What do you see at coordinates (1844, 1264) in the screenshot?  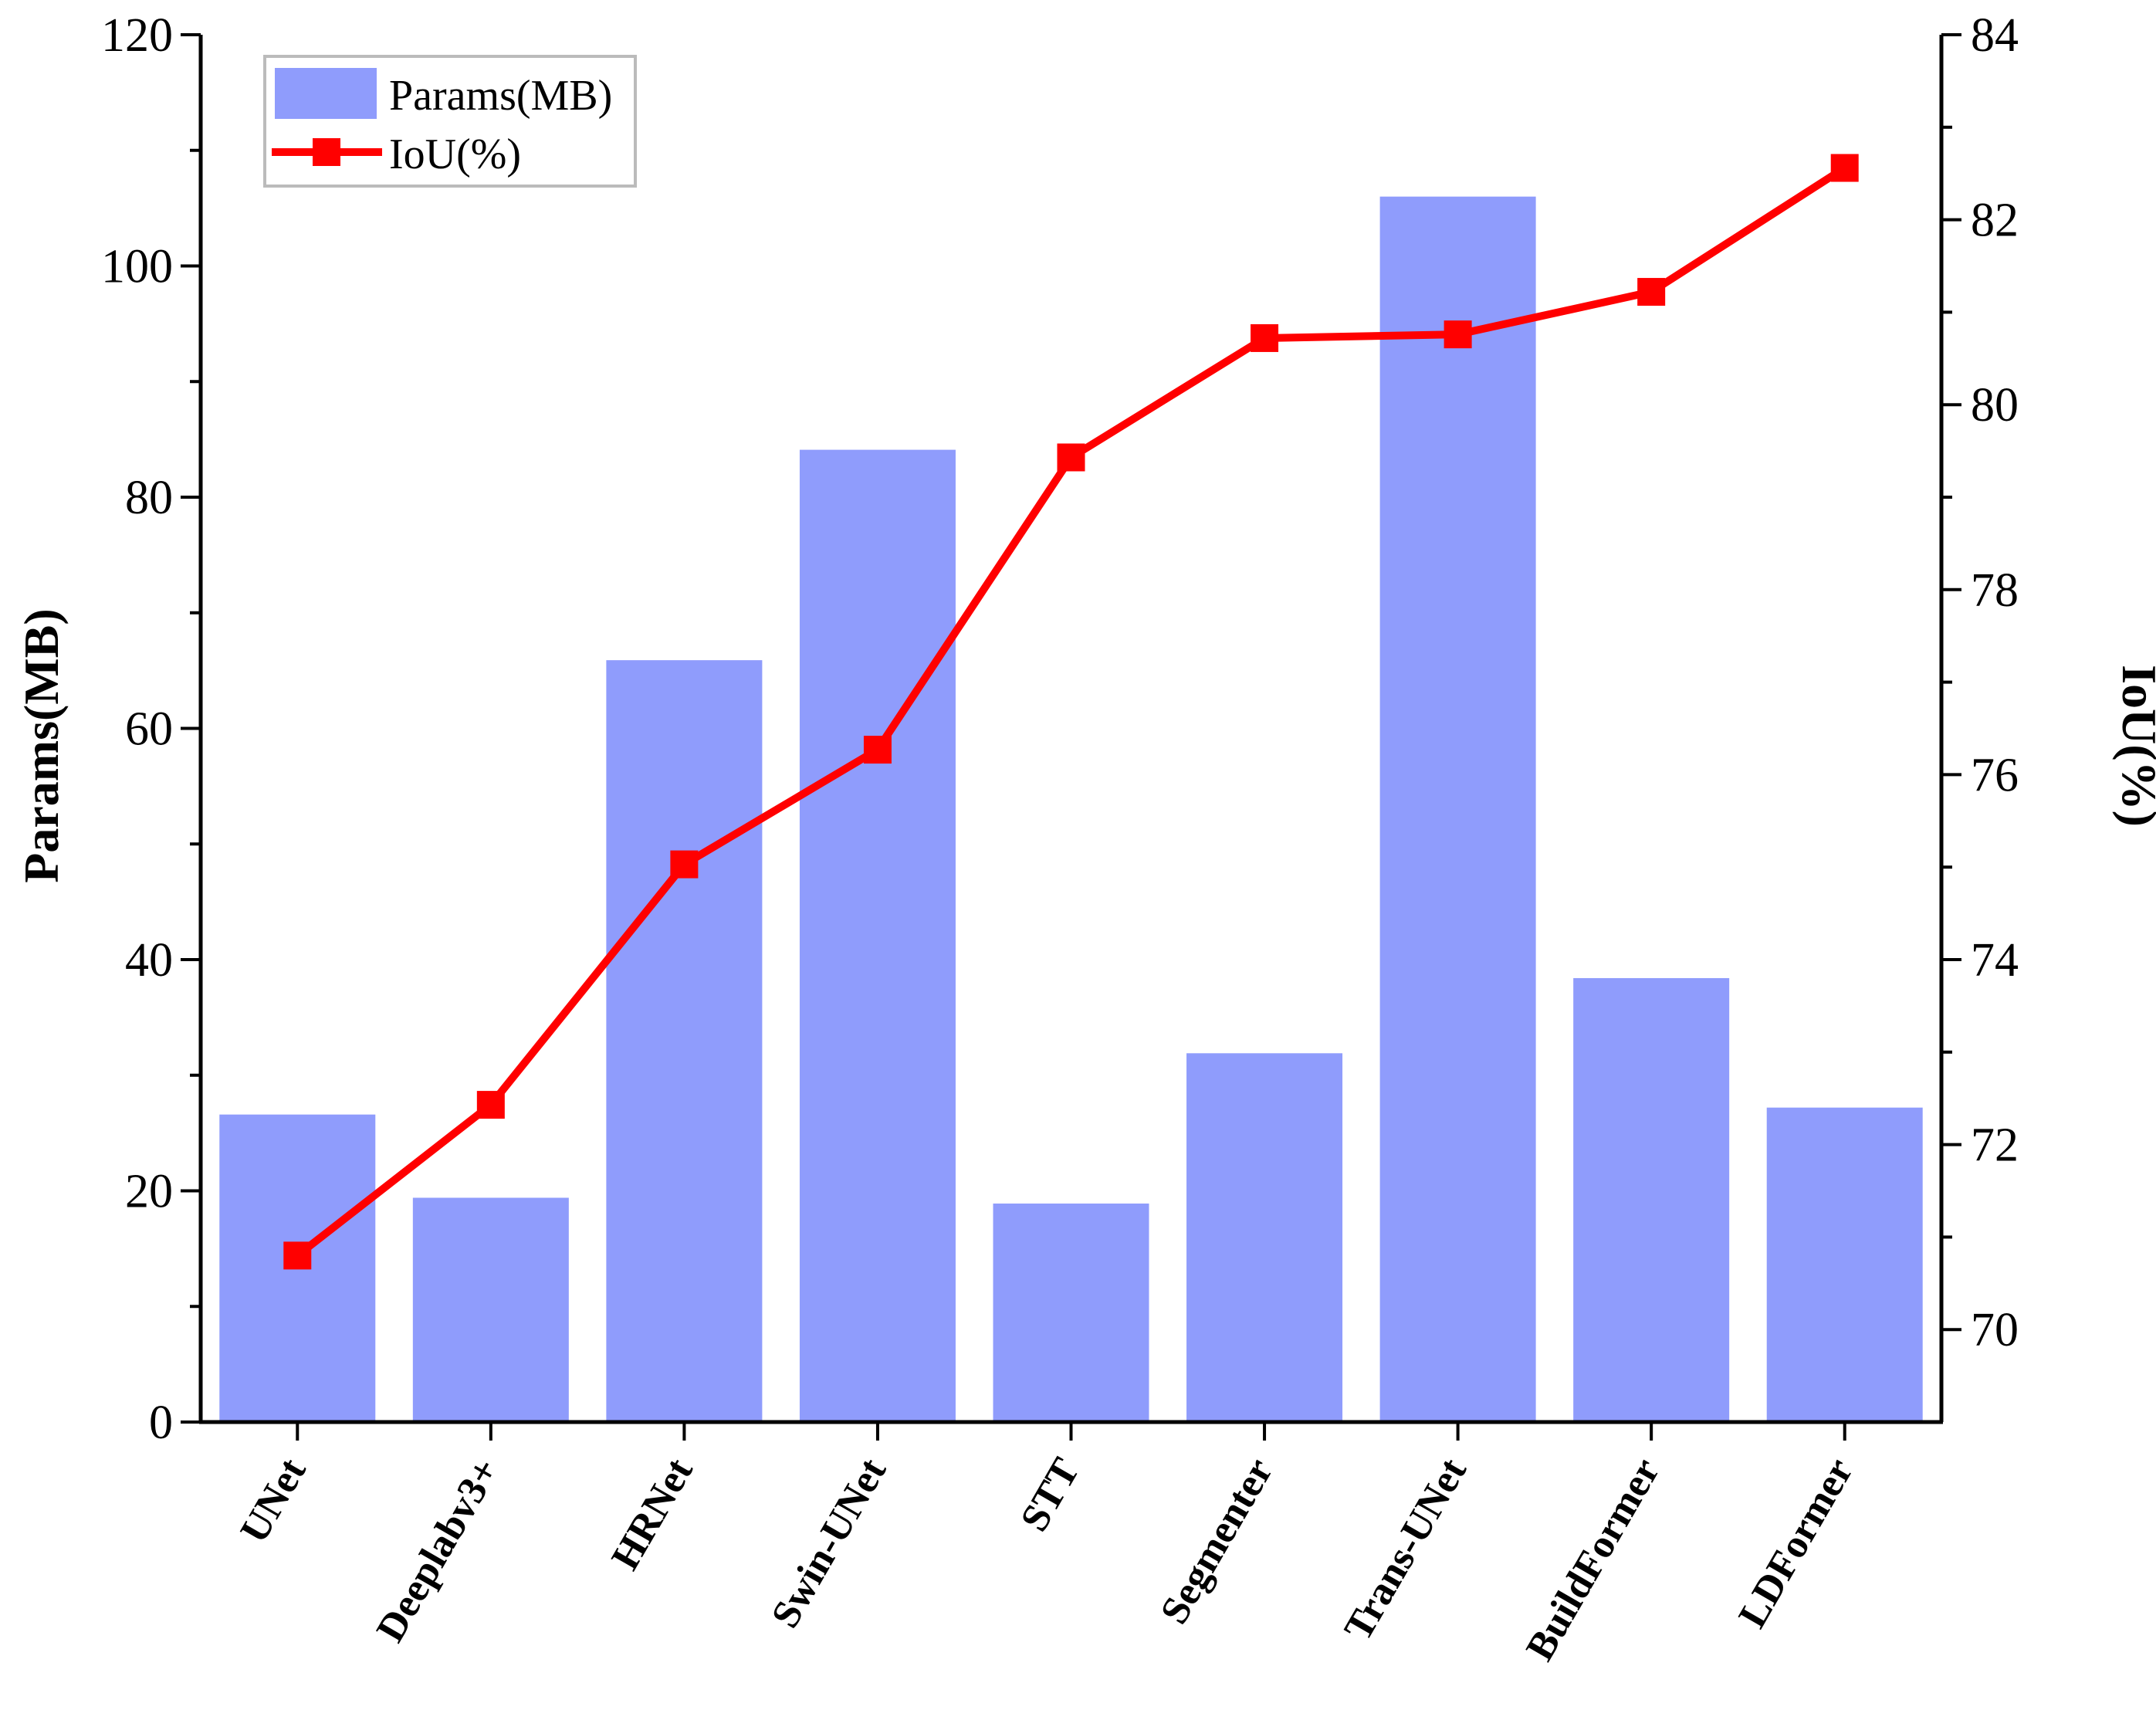 I see `bar-ldformer` at bounding box center [1844, 1264].